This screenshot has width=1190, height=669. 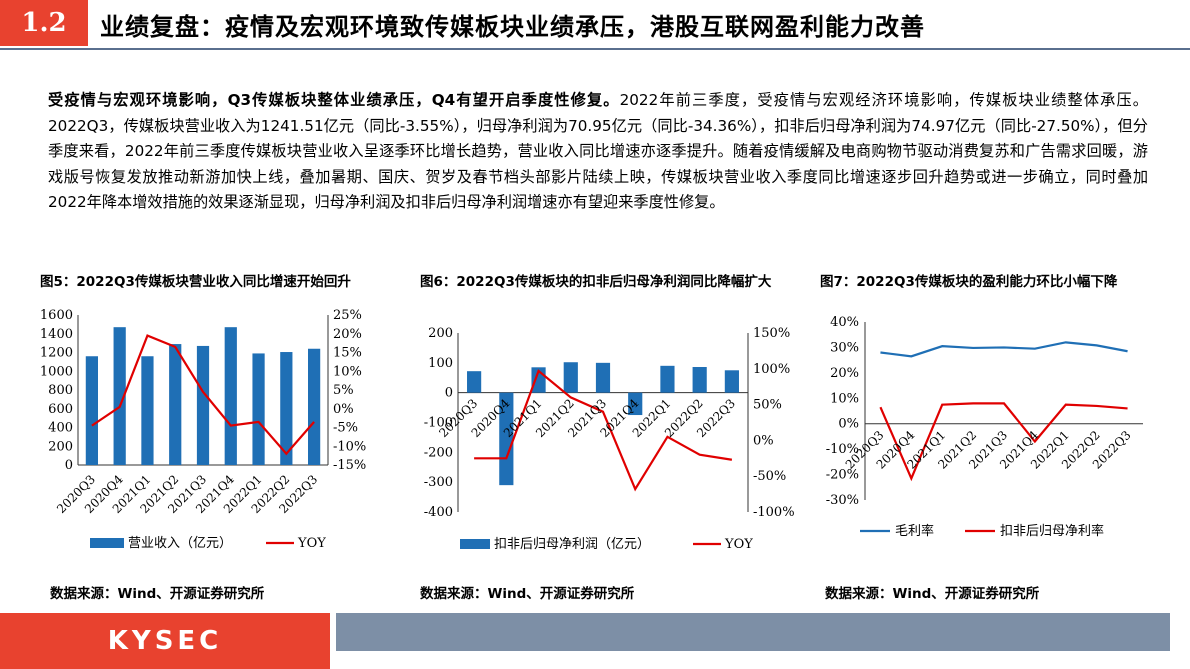 I want to click on y-tick-label-right: 50%, so click(x=767, y=405).